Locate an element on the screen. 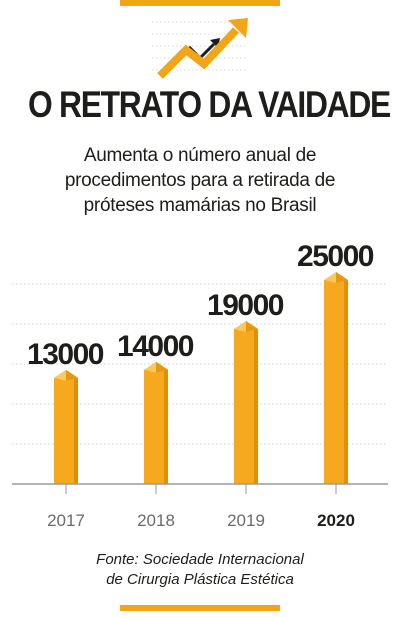  x-tick-label: 2020 is located at coordinates (336, 520).